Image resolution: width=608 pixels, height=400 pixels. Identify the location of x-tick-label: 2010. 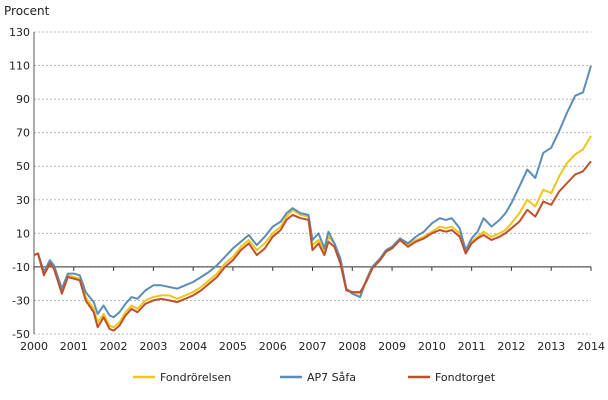
(432, 346).